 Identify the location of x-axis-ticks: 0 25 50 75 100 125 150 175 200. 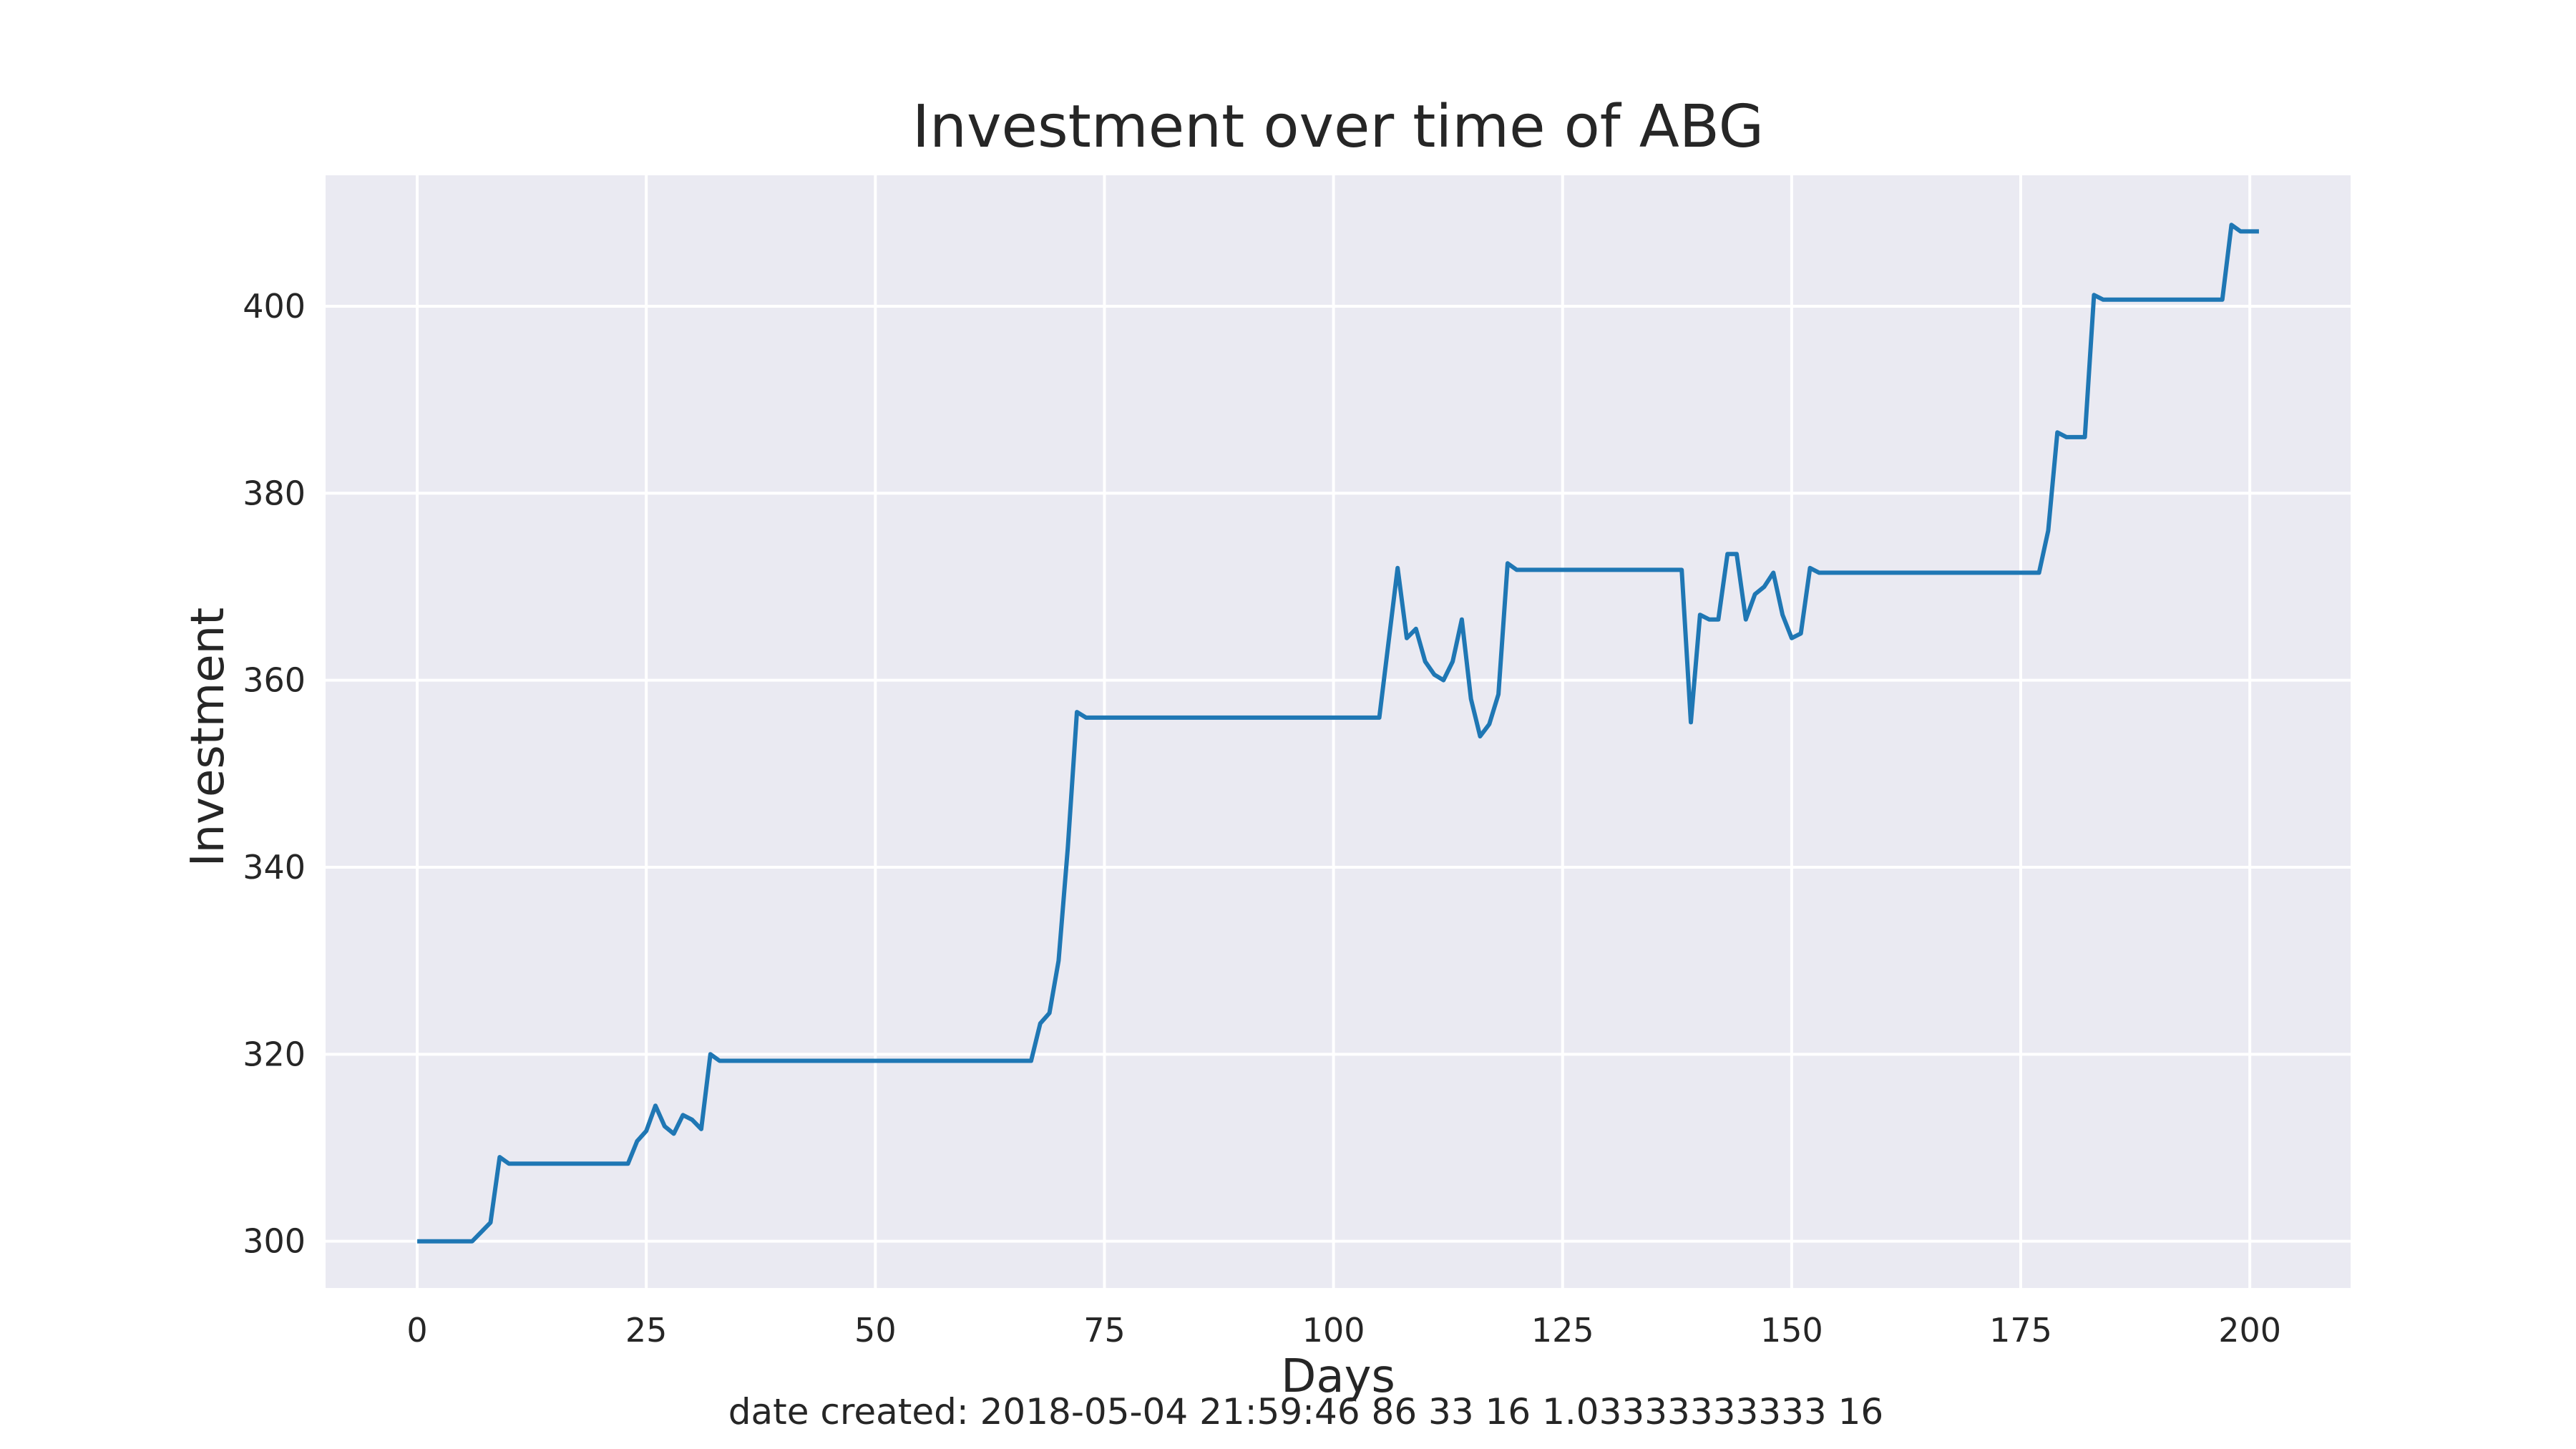
(1343, 1330).